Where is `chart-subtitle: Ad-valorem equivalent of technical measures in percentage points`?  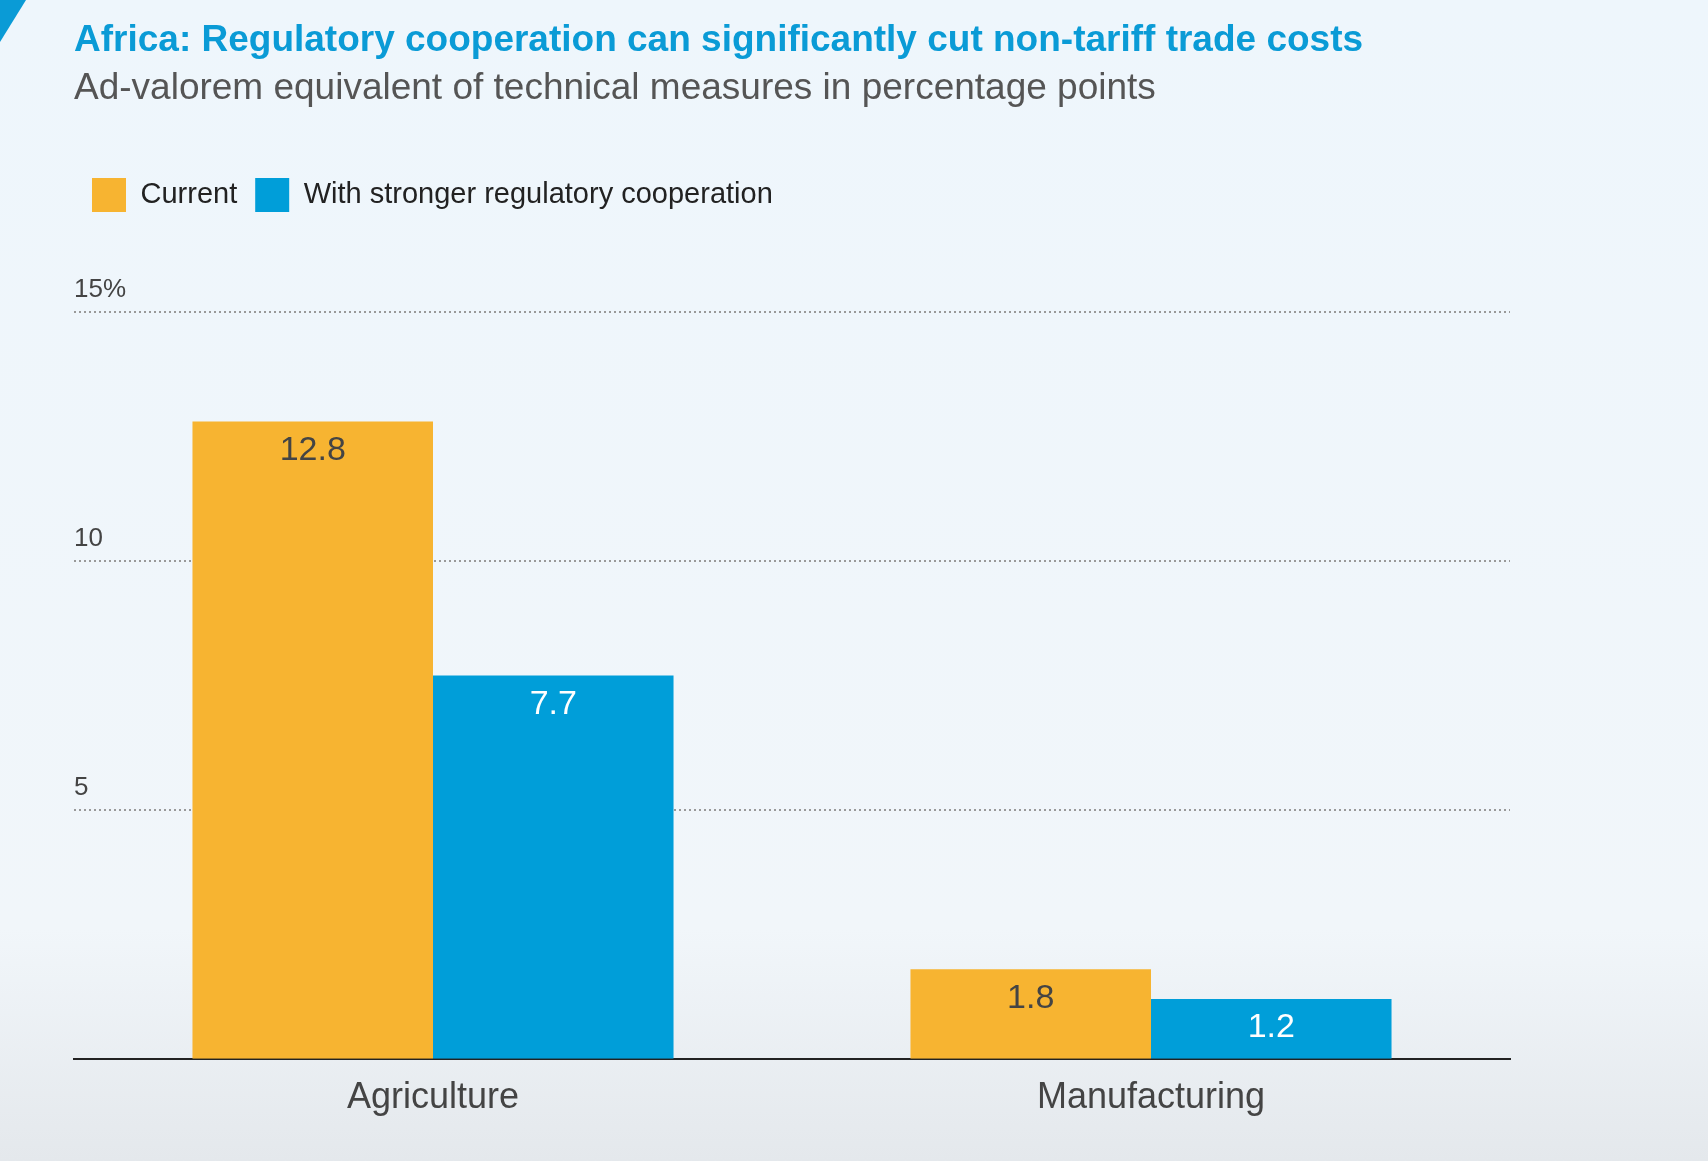
chart-subtitle: Ad-valorem equivalent of technical measures in percentage points is located at coordinates (615, 87).